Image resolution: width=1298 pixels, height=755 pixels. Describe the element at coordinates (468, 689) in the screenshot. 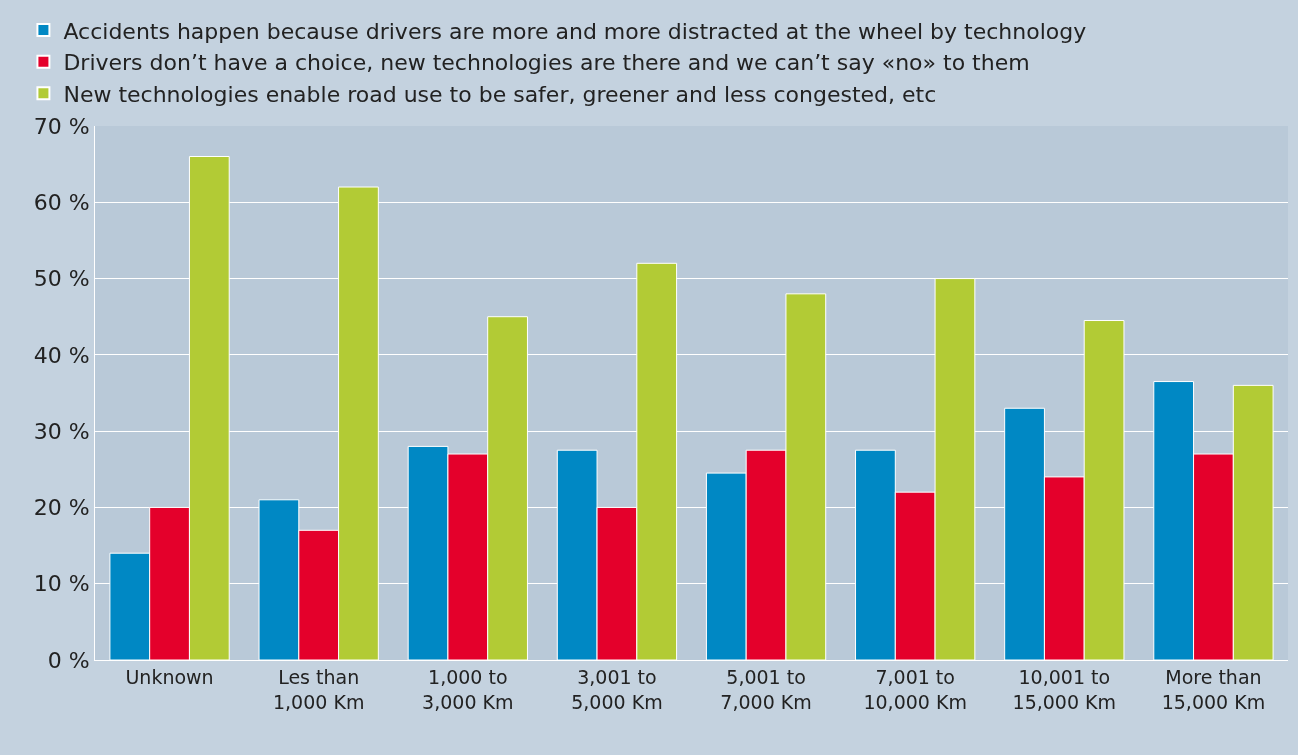

I see `x-tick-label: 1,000 to 3,000 Km` at that location.